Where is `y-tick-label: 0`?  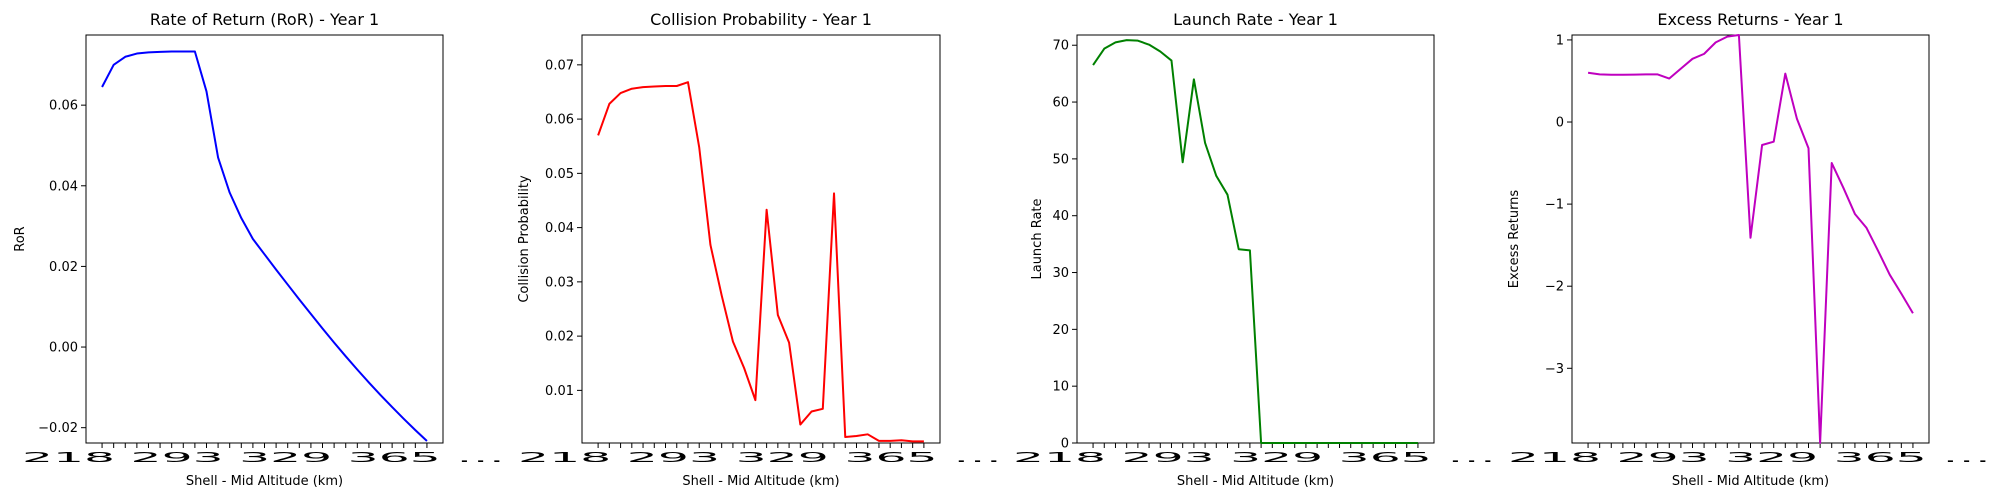 y-tick-label: 0 is located at coordinates (1560, 123).